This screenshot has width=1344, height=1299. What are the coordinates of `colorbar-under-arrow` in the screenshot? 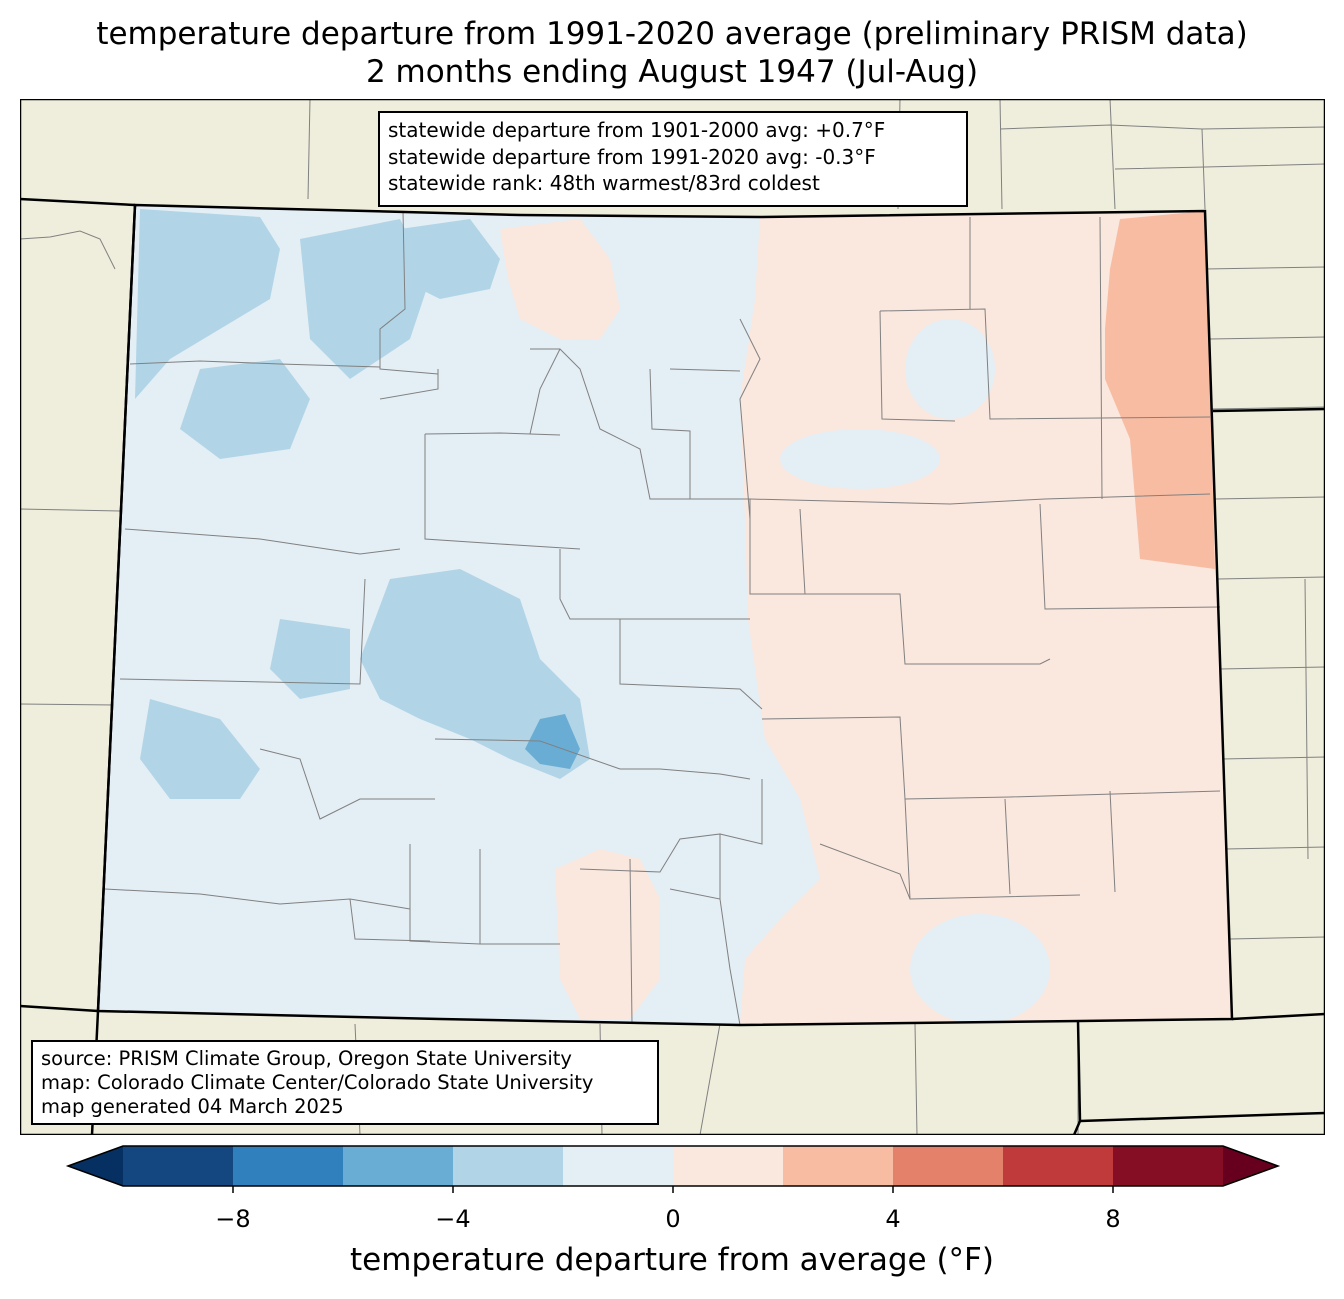 It's located at (95, 1166).